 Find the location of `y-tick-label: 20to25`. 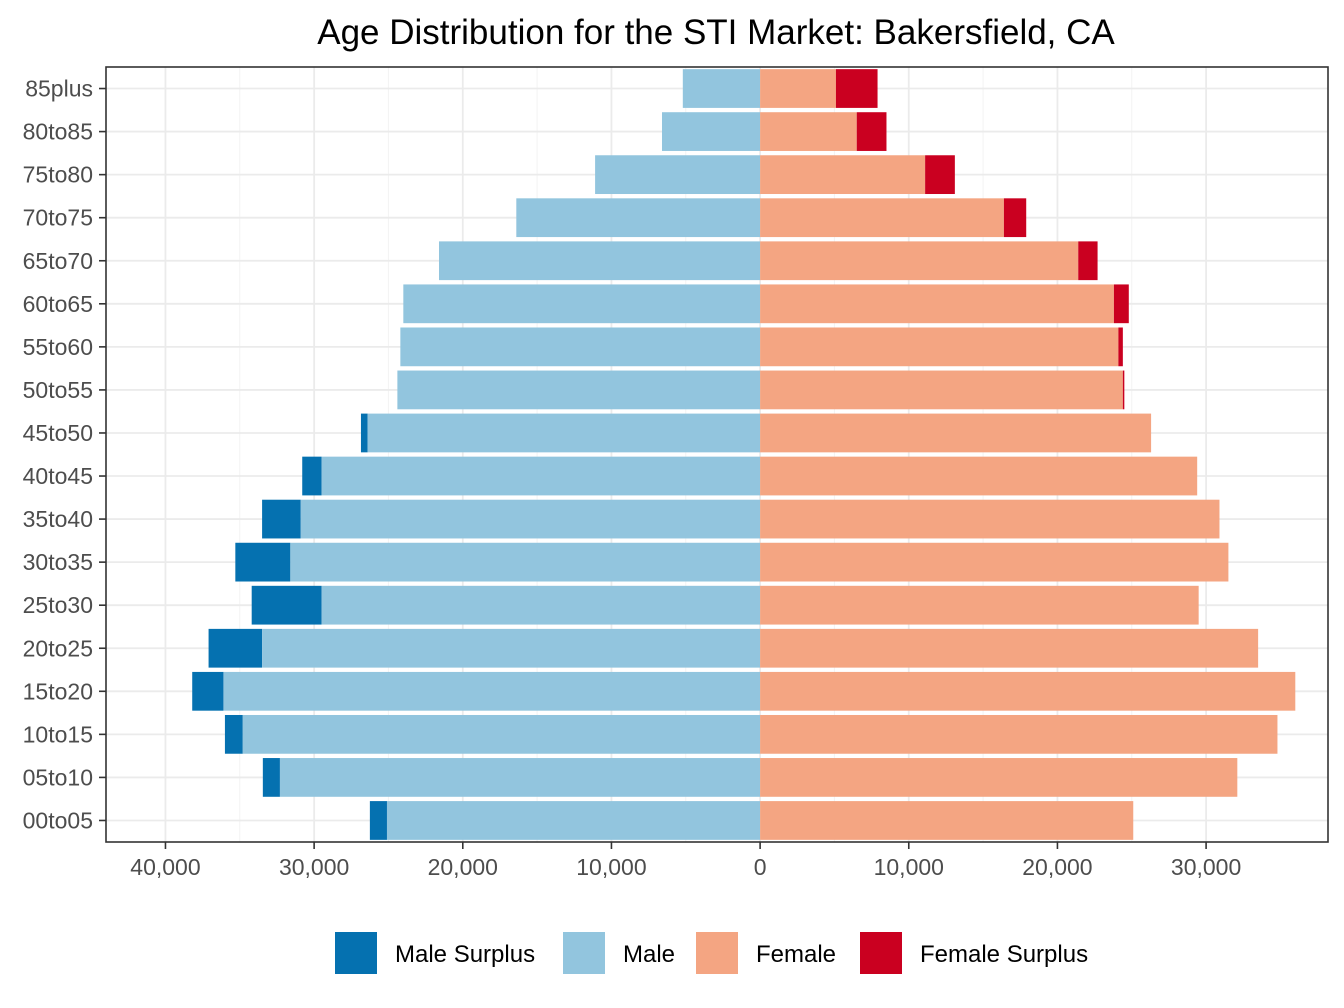

y-tick-label: 20to25 is located at coordinates (58, 648).